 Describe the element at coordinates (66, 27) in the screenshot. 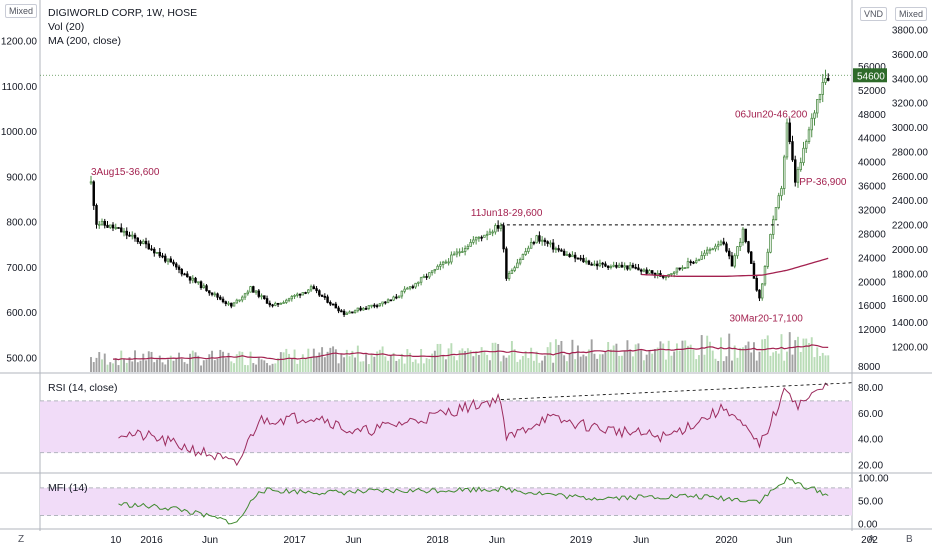

I see `volume-legend: Vol (20)` at that location.